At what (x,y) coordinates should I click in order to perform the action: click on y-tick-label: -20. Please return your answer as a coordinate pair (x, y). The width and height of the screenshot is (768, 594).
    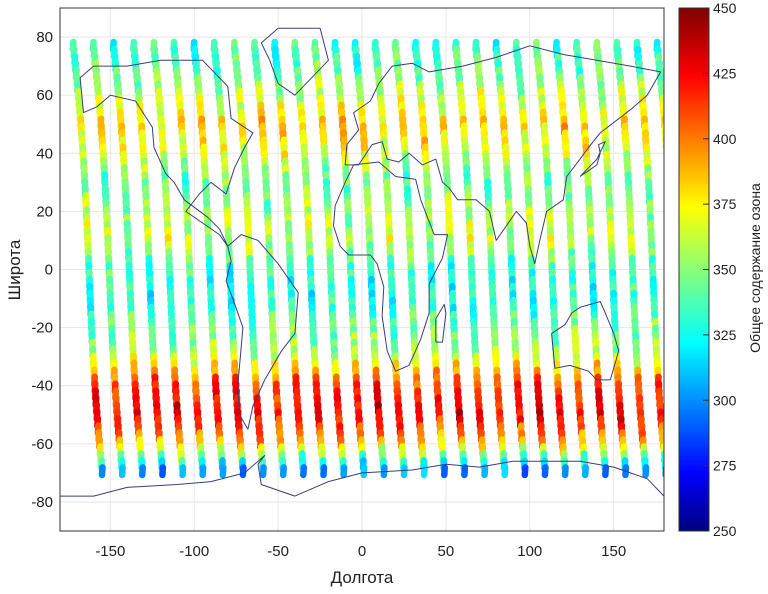
    Looking at the image, I should click on (42, 328).